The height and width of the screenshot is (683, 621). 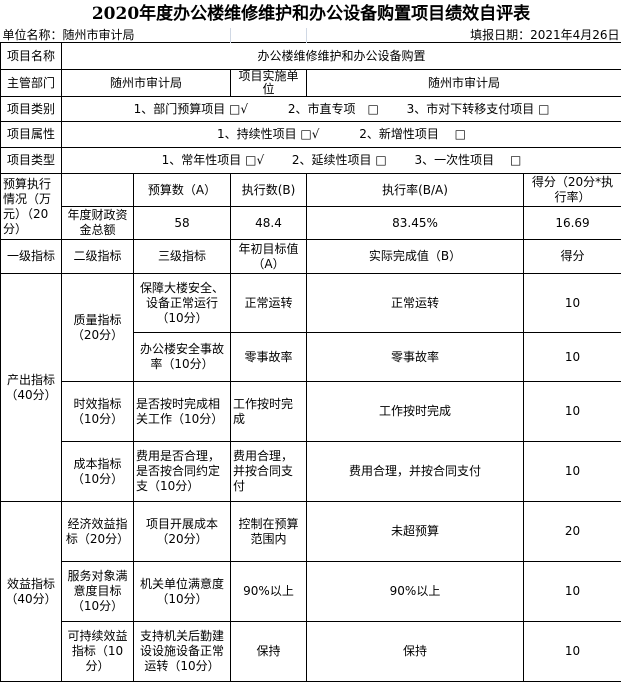 I want to click on fill-date: 填报日期：2021年4月26日, so click(x=463, y=35).